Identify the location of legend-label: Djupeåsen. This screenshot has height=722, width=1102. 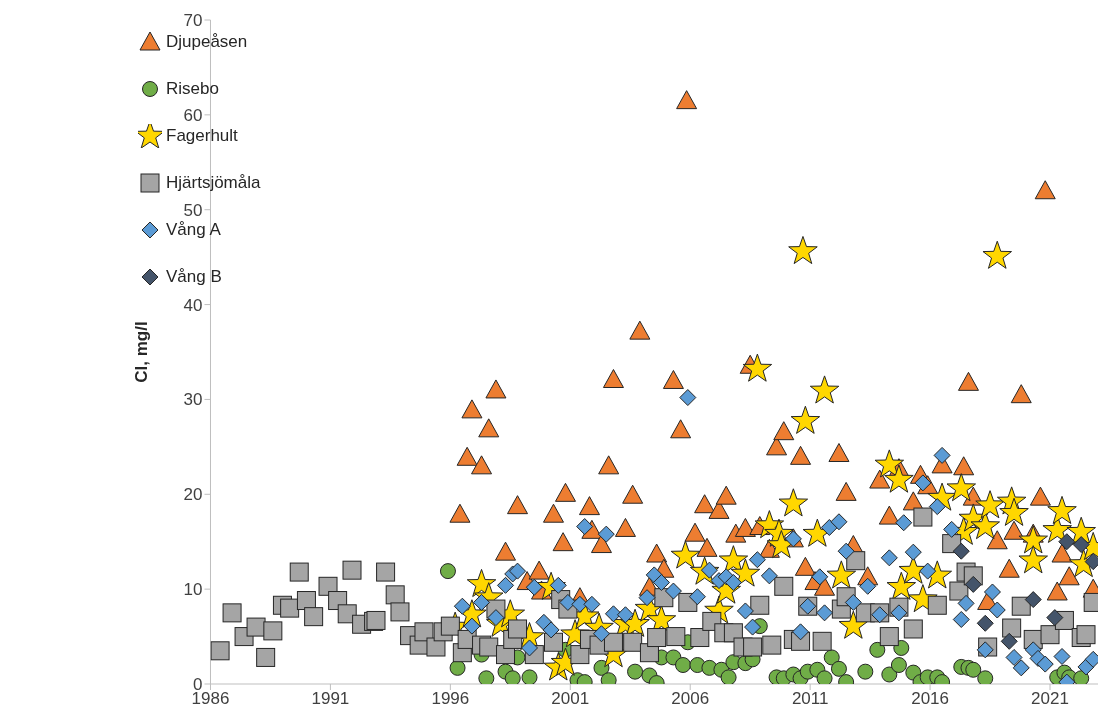
(207, 41).